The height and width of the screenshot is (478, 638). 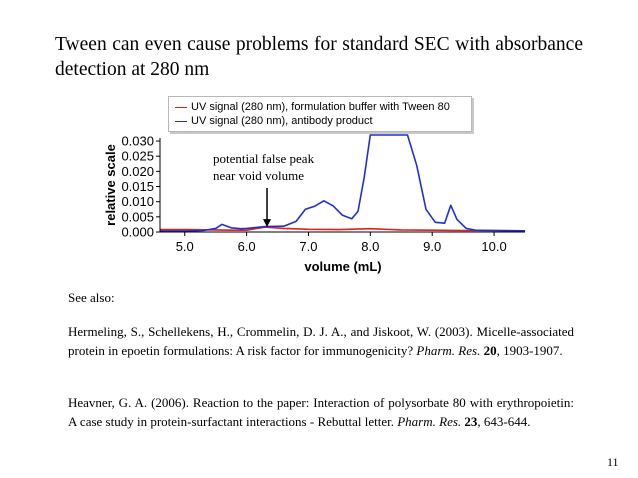 What do you see at coordinates (504, 421) in the screenshot?
I see `reference-2-pages: , 643-644.` at bounding box center [504, 421].